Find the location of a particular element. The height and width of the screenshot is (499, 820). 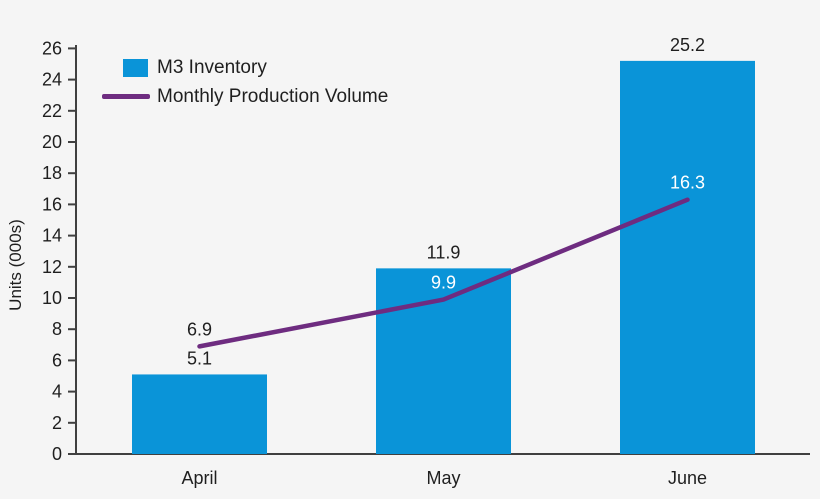

line-label-april: 6.9 is located at coordinates (199, 329).